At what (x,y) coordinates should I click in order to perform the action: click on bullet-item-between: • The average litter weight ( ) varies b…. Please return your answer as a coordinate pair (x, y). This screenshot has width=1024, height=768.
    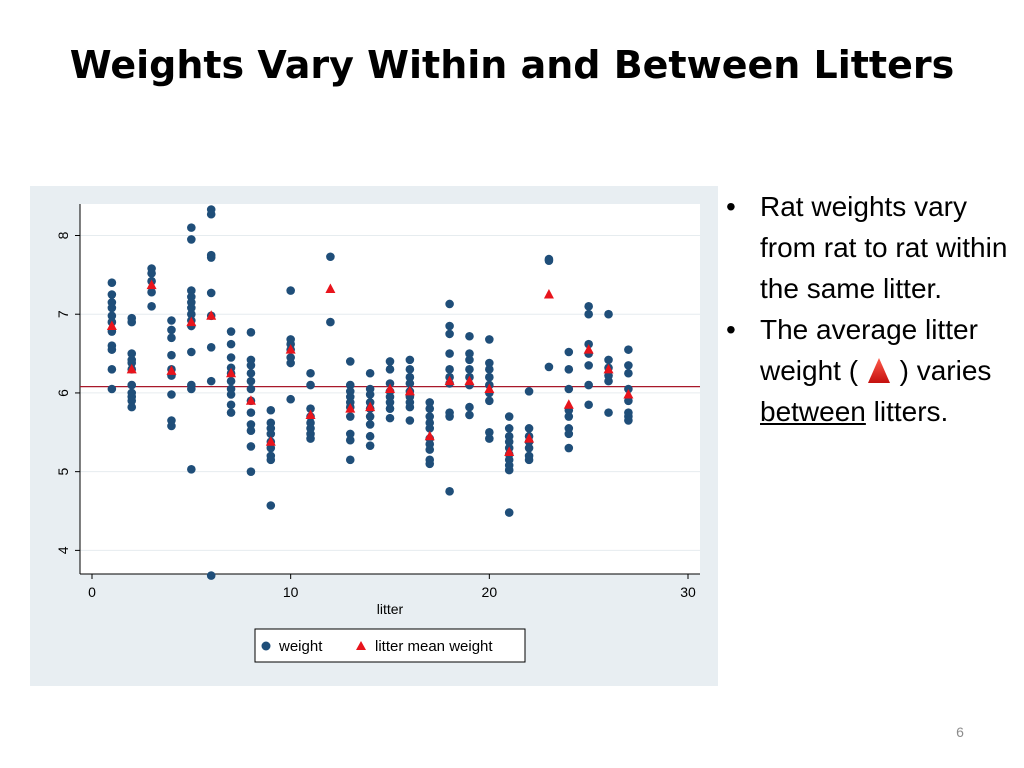
    Looking at the image, I should click on (872, 370).